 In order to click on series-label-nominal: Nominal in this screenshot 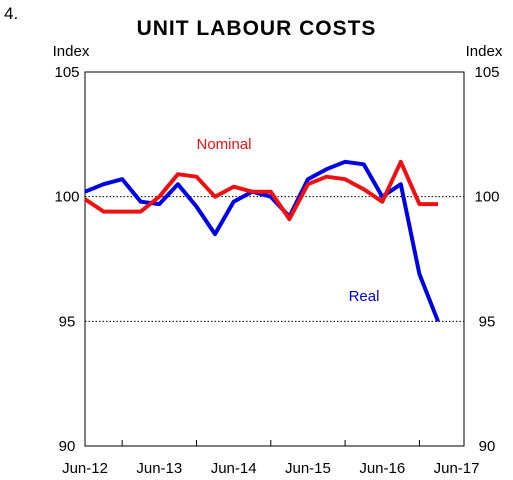, I will do `click(223, 144)`.